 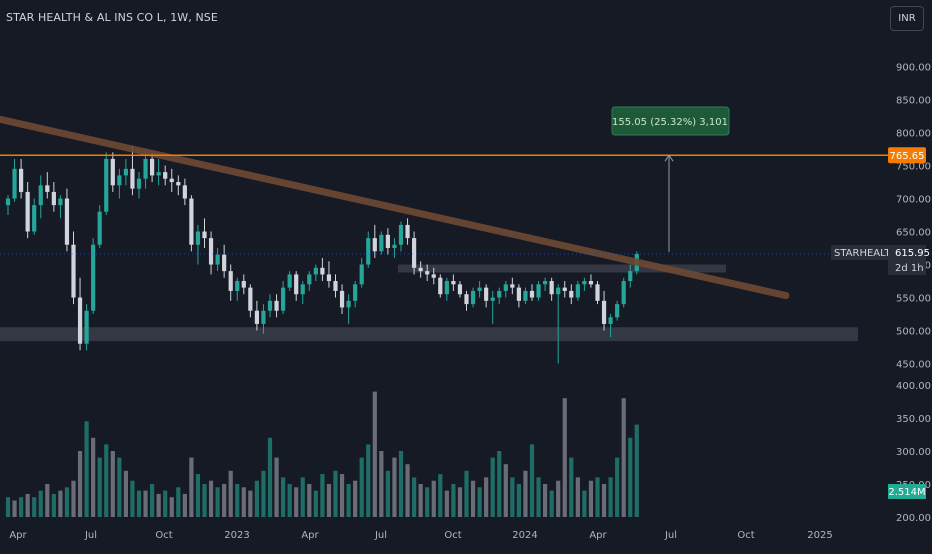 What do you see at coordinates (429, 303) in the screenshot?
I see `support-resistance-zones` at bounding box center [429, 303].